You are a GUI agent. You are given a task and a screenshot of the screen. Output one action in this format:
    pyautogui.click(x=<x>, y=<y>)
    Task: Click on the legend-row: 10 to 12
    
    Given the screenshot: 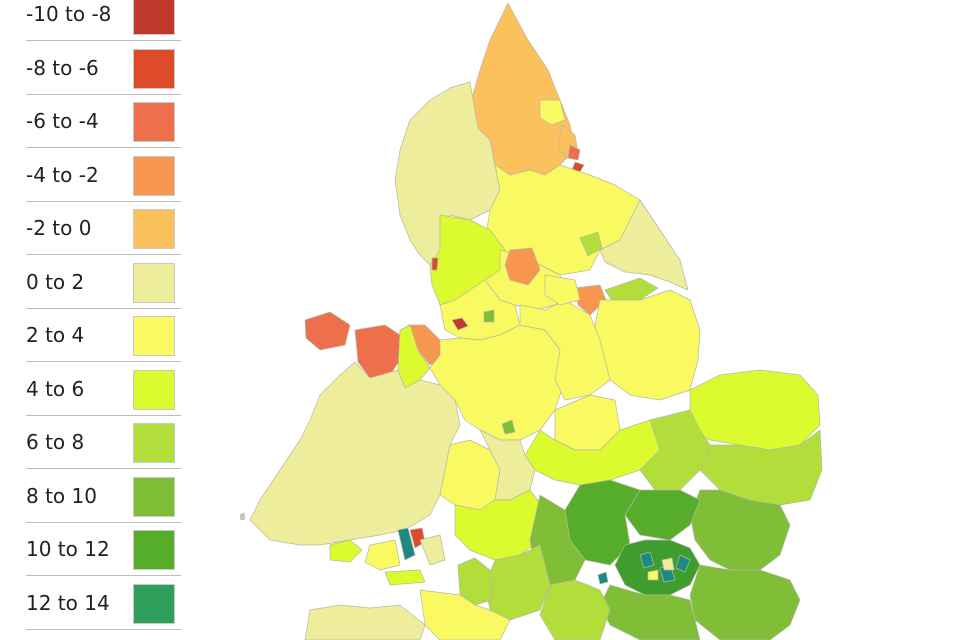 What is the action you would take?
    pyautogui.click(x=92, y=550)
    